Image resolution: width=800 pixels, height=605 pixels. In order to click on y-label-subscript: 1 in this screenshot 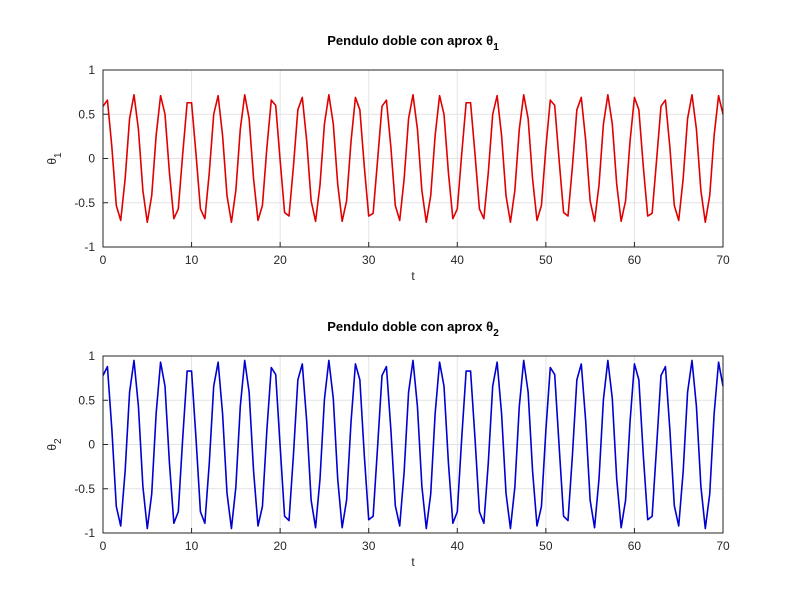, I will do `click(58, 155)`.